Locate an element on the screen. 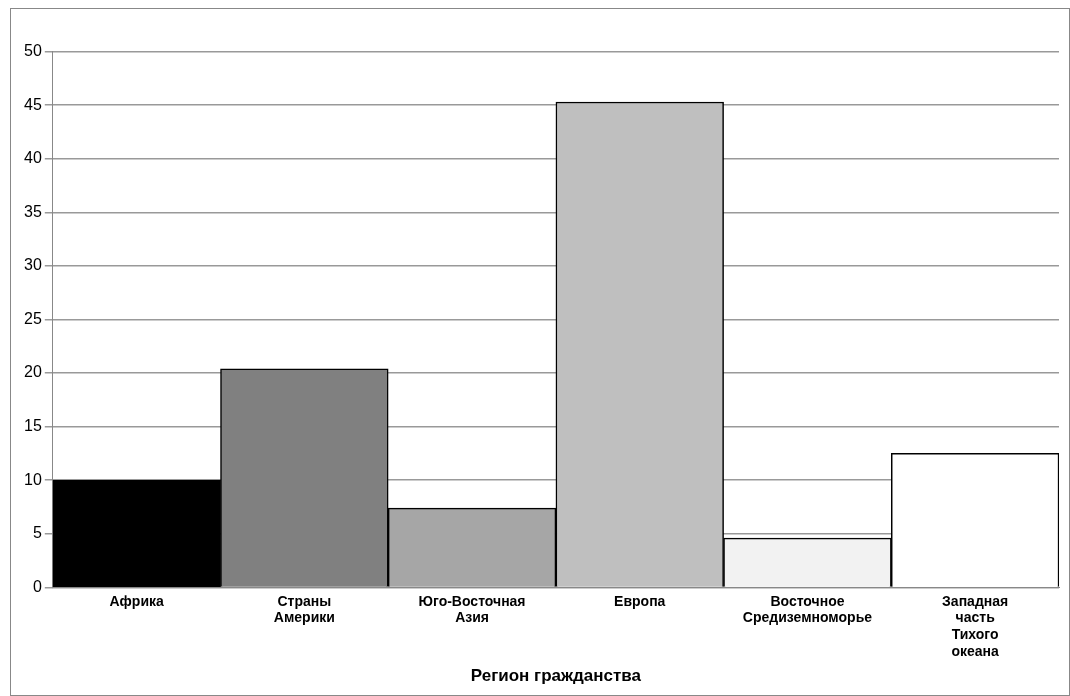  y-tick-label: 10 is located at coordinates (33, 479).